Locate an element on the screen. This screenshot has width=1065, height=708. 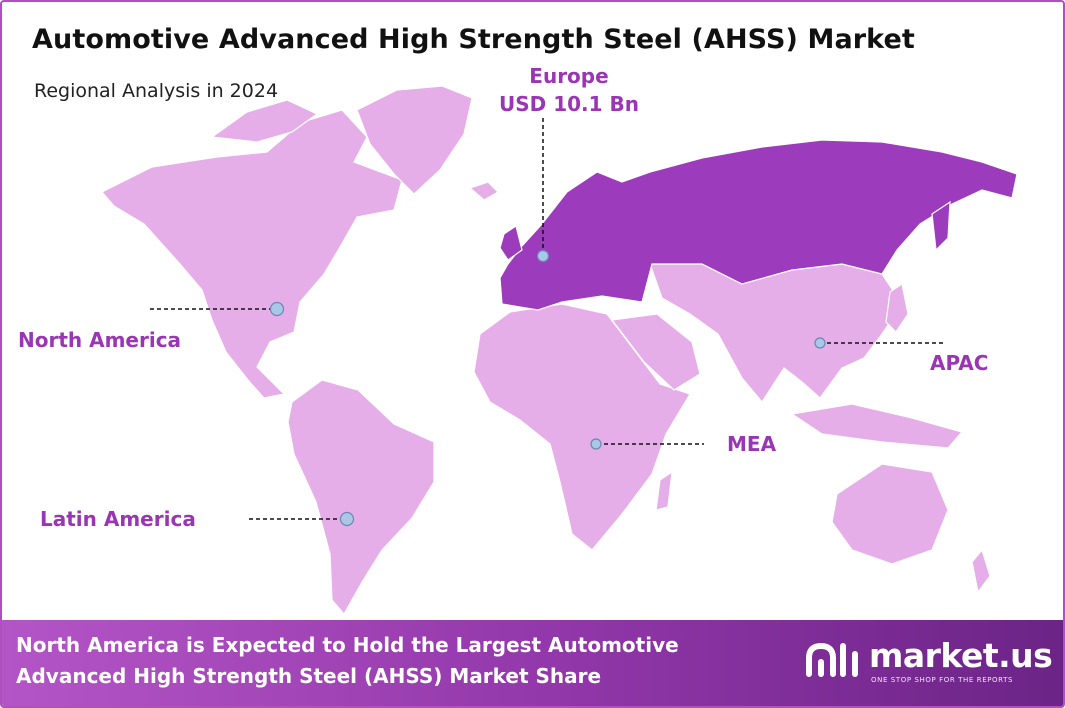
market-us-logo-icon is located at coordinates (832, 659).